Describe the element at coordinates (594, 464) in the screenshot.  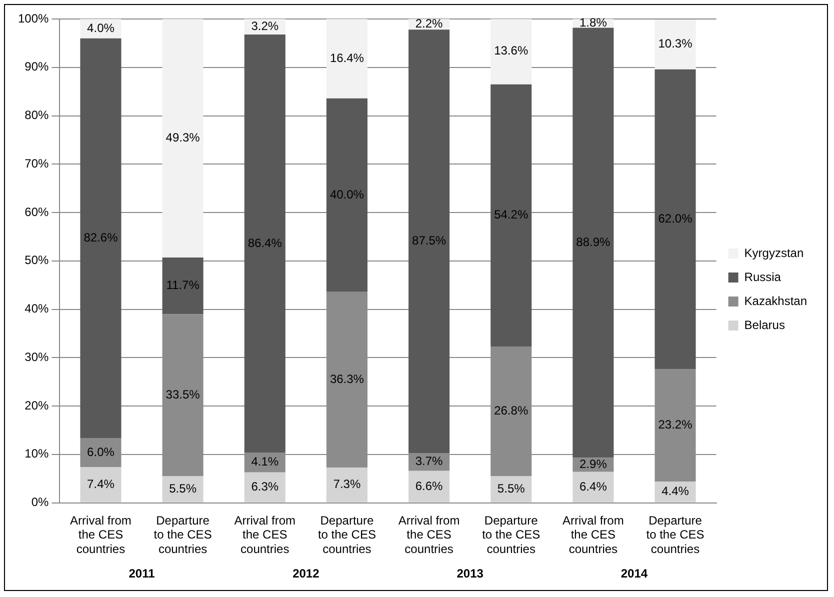
I see `data-label: 2.9%` at that location.